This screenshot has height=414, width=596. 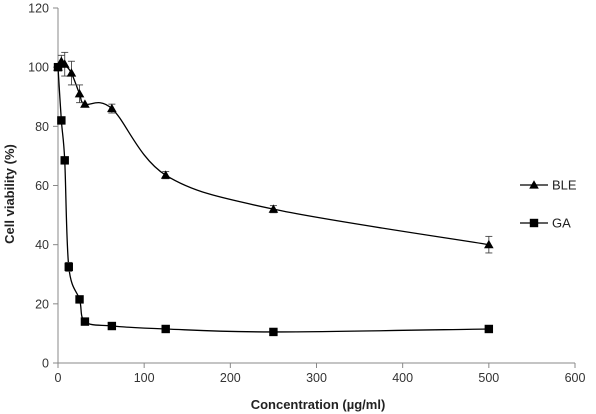 What do you see at coordinates (230, 378) in the screenshot?
I see `x-tick-label: 200` at bounding box center [230, 378].